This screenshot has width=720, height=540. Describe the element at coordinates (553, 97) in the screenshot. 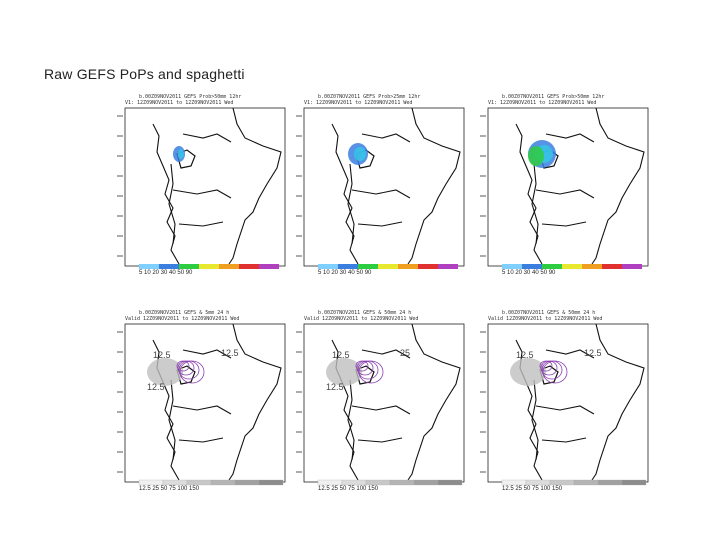

I see `panel-header-line1: b.00Z07NOV2011 GEFS Prob>50mm 12hr` at that location.